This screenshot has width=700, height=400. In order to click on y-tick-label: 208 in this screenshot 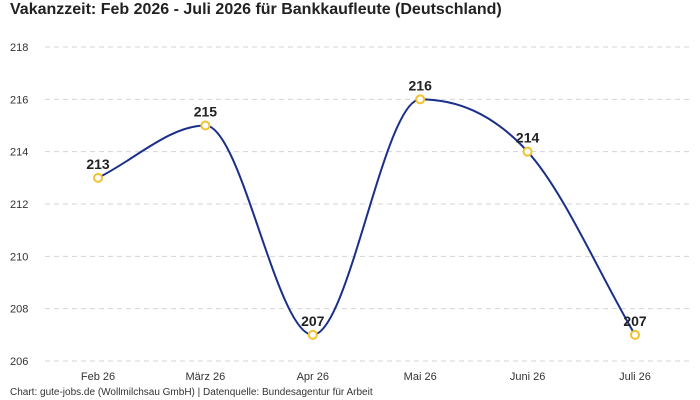, I will do `click(19, 310)`.